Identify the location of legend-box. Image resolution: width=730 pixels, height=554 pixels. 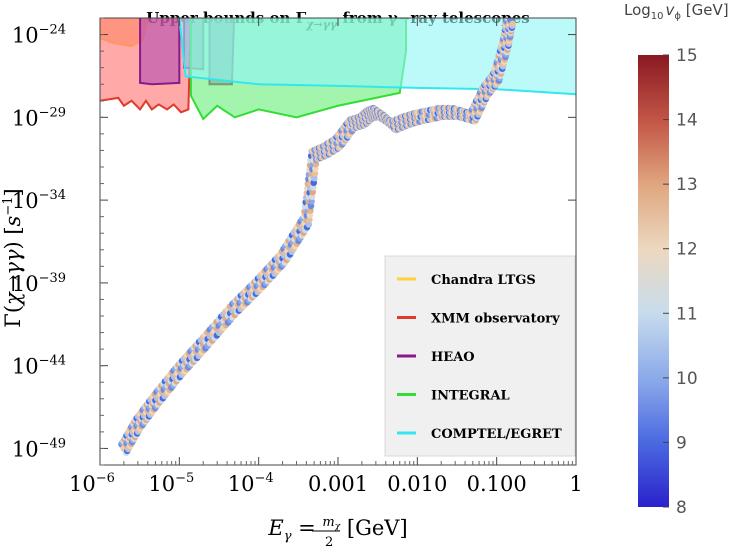
(480, 356).